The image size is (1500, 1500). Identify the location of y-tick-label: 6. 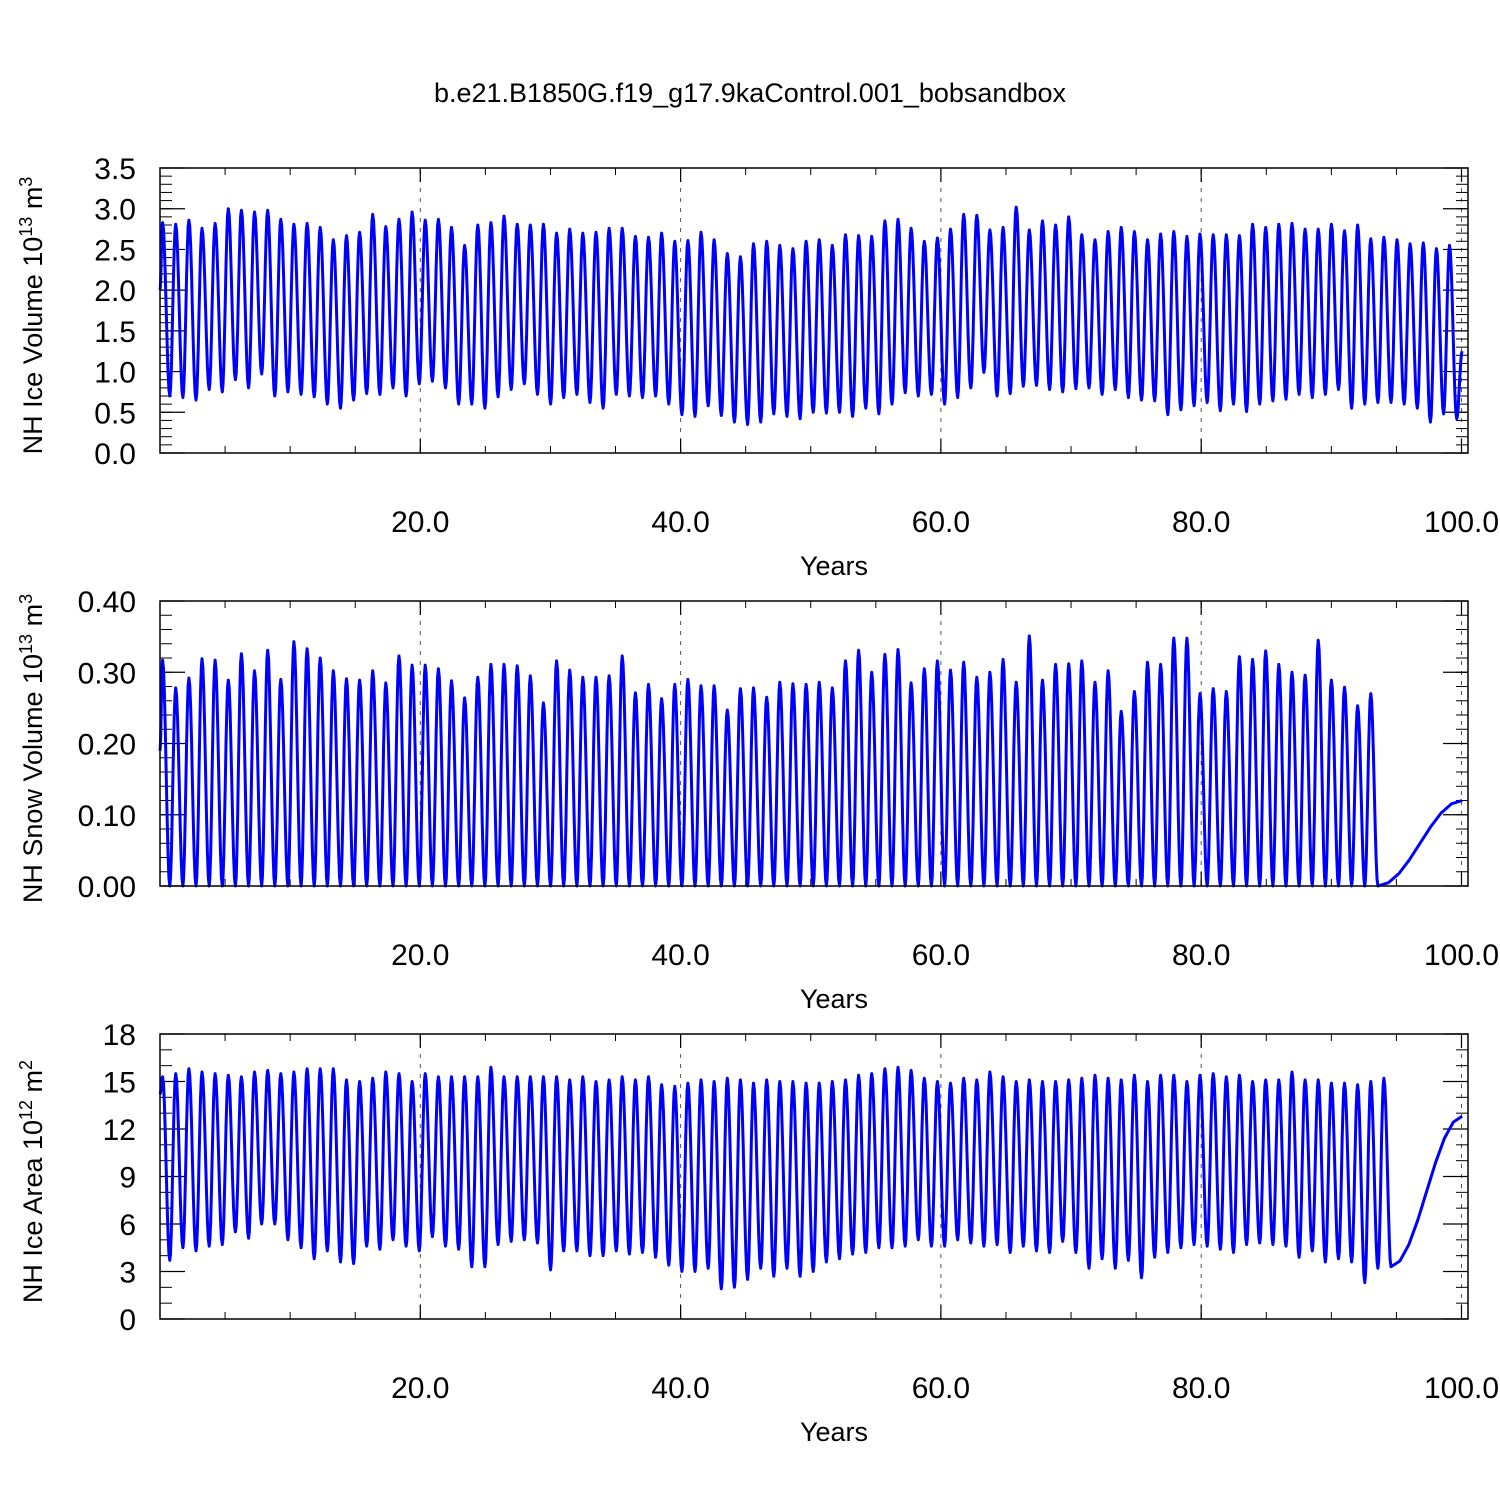
(127, 1225).